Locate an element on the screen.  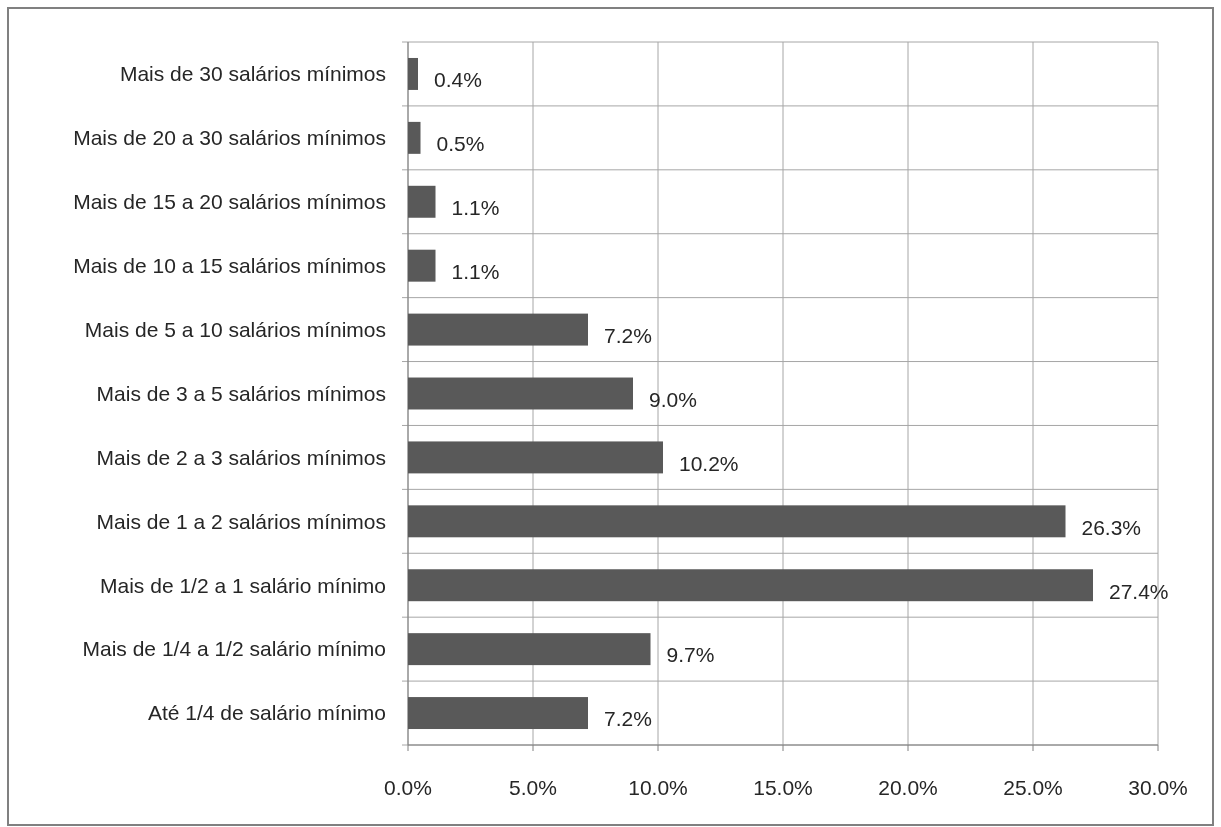
y-tick-label: Mais de 2 a 3 salários mínimos is located at coordinates (241, 457).